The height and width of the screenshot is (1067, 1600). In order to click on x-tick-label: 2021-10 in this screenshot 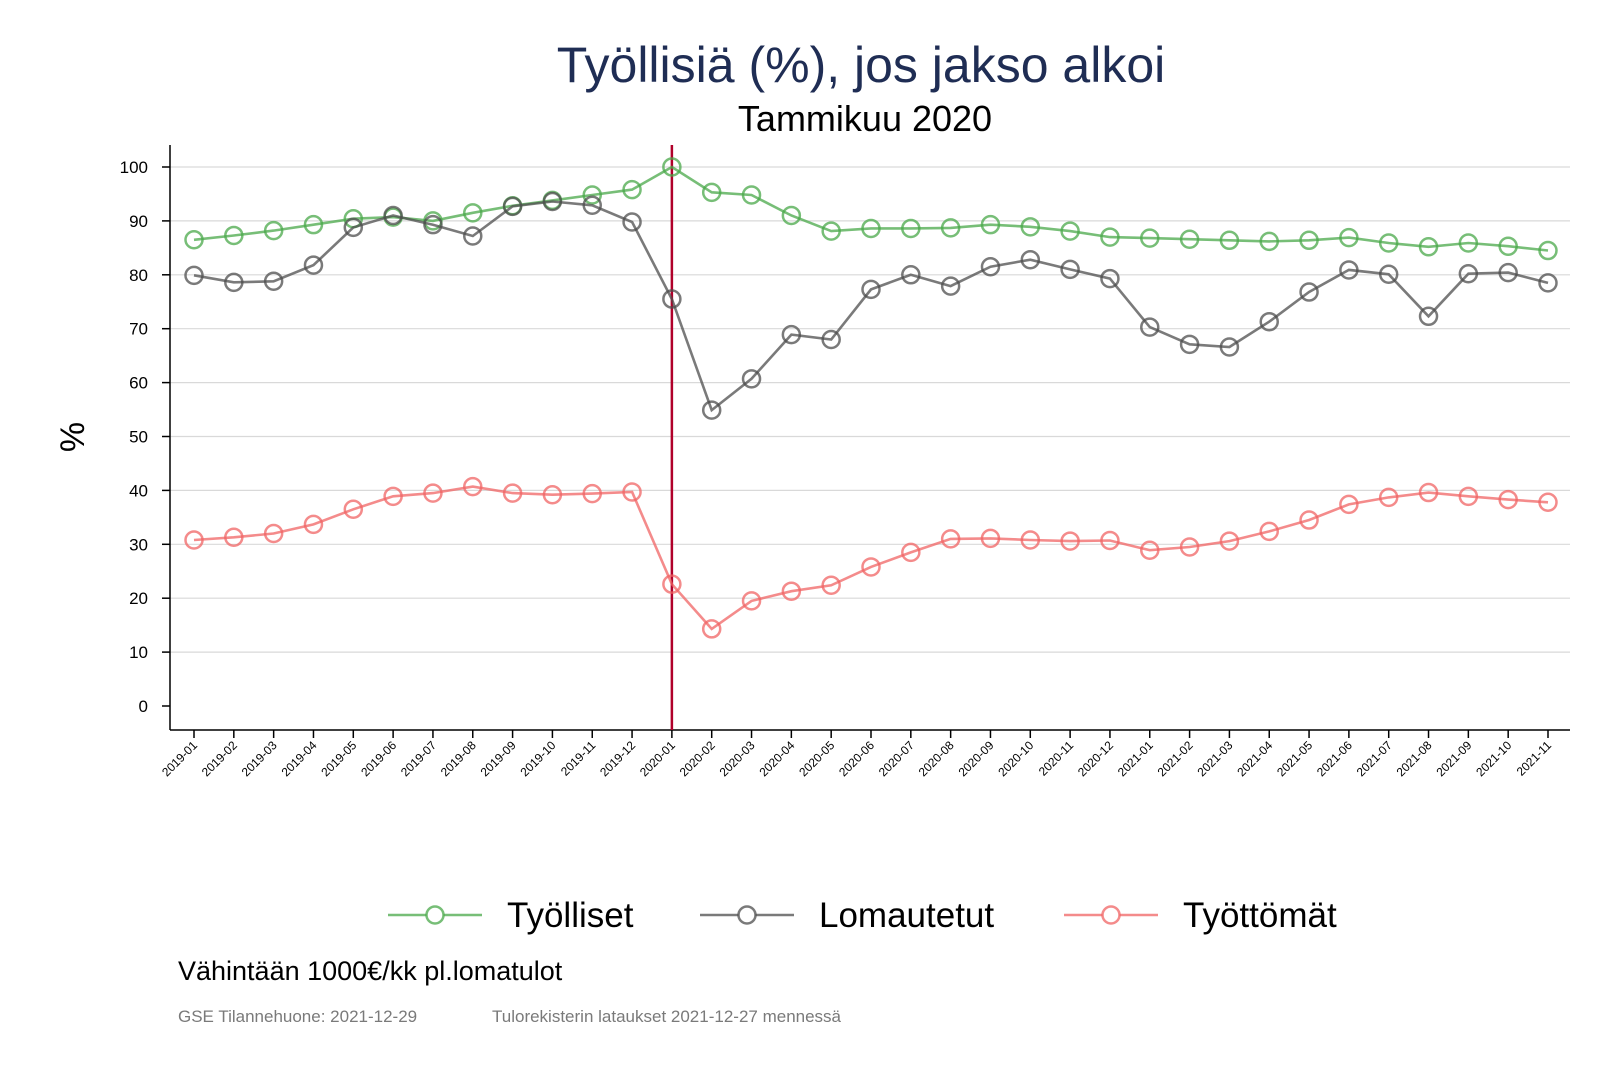, I will do `click(1493, 758)`.